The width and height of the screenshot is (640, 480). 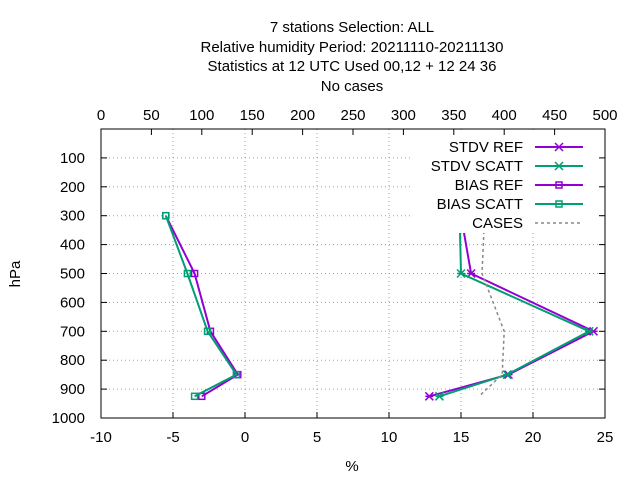 I want to click on y-tick-label: 500, so click(x=72, y=274).